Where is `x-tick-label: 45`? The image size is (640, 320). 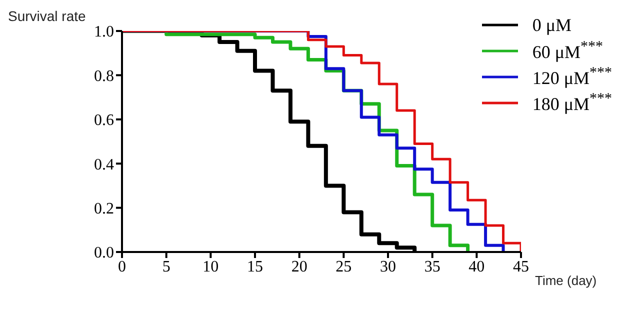 x-tick-label: 45 is located at coordinates (521, 267).